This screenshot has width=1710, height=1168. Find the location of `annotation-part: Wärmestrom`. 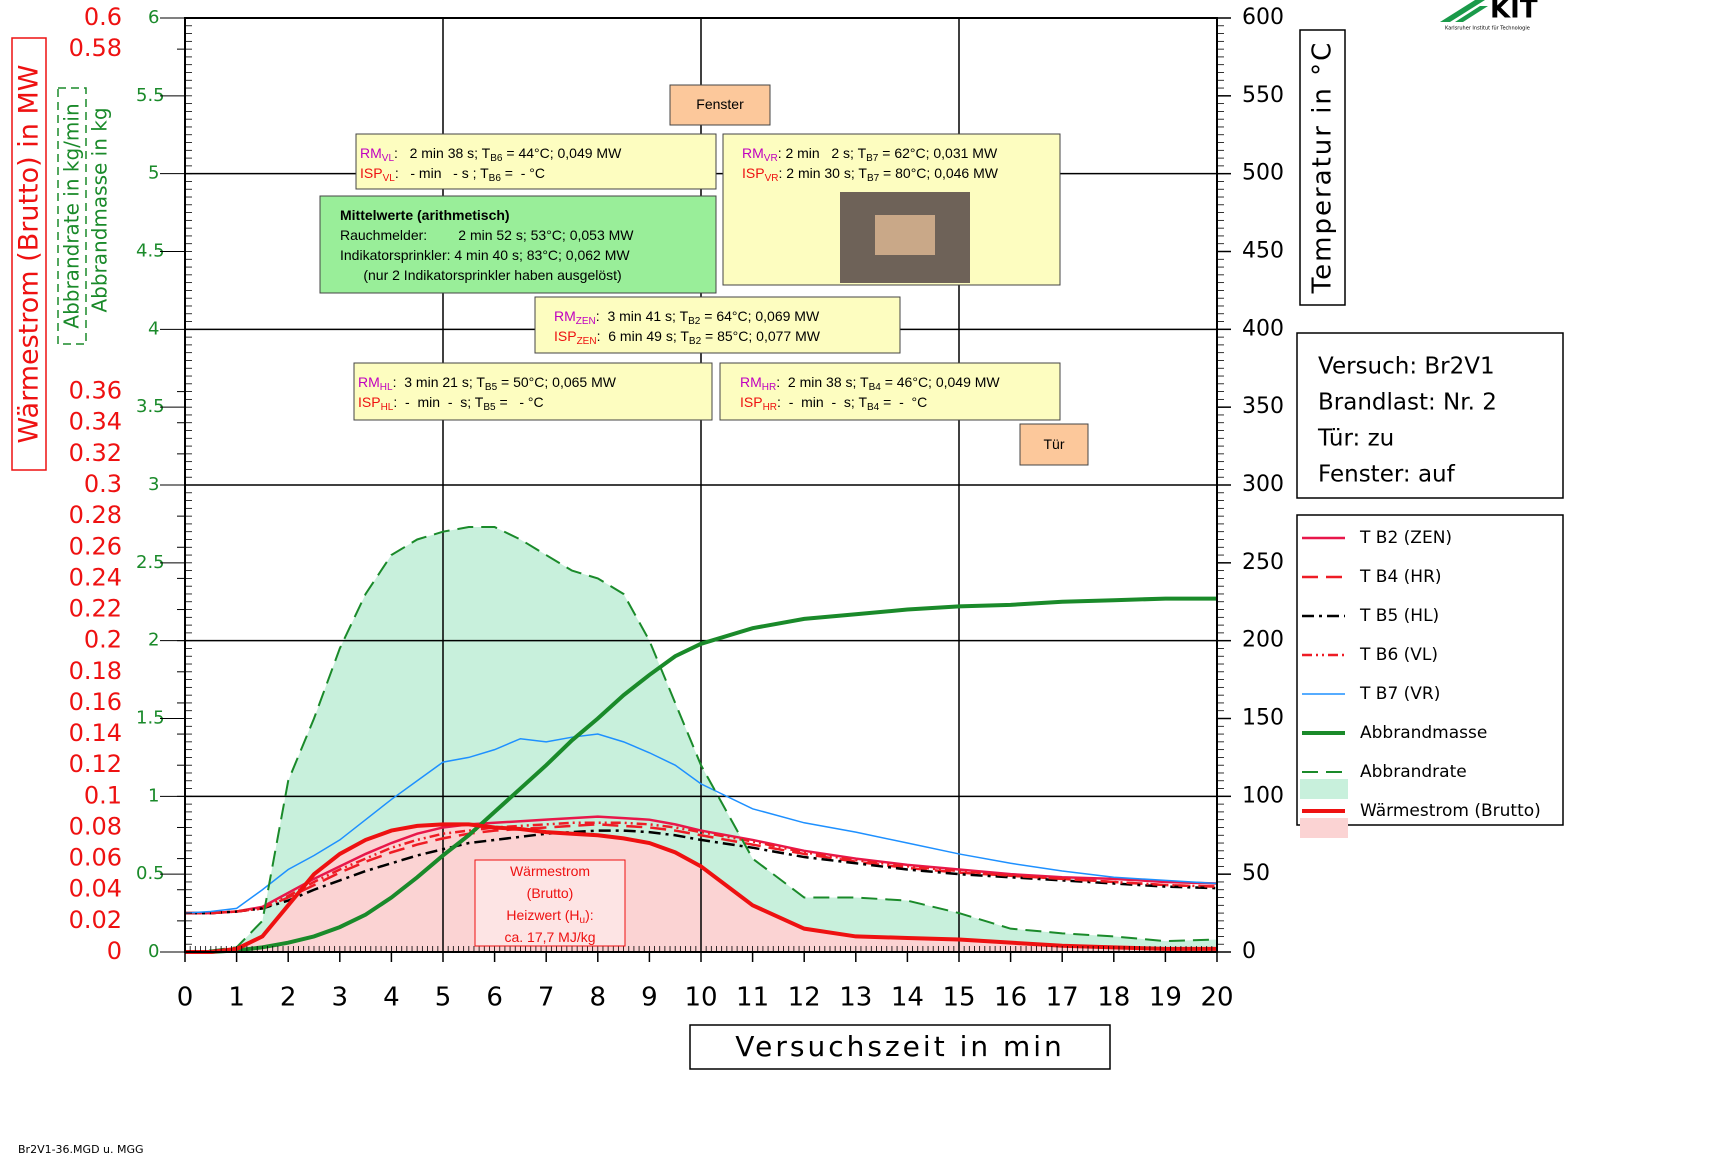

annotation-part: Wärmestrom is located at coordinates (550, 871).